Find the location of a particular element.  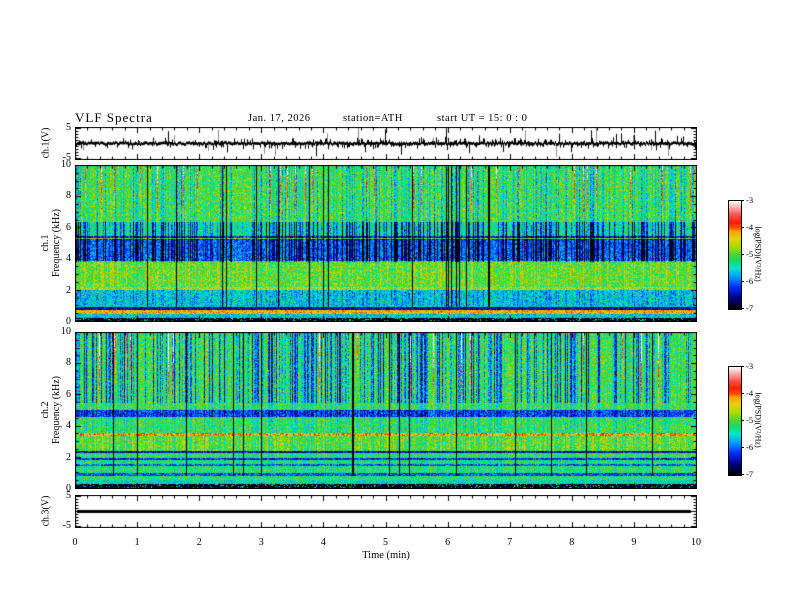

colorbar-1-tick-label: -3 is located at coordinates (750, 200).